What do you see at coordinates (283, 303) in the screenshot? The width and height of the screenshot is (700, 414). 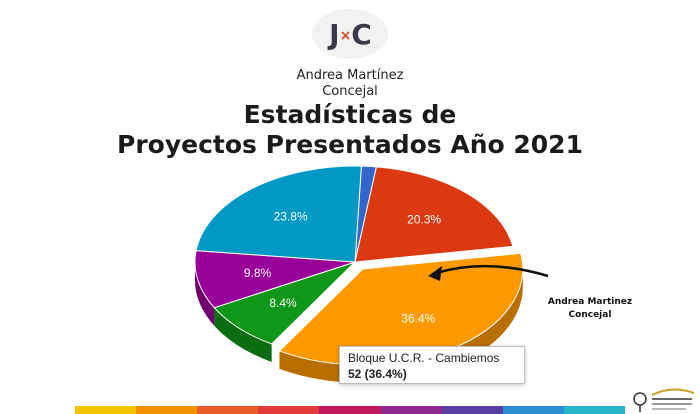 I see `slice-percent-label: 8.4%` at bounding box center [283, 303].